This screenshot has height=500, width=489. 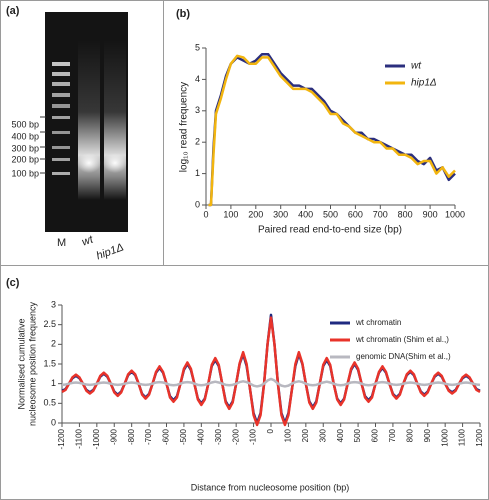 I want to click on y-tick-label: 2.5, so click(x=49, y=324).